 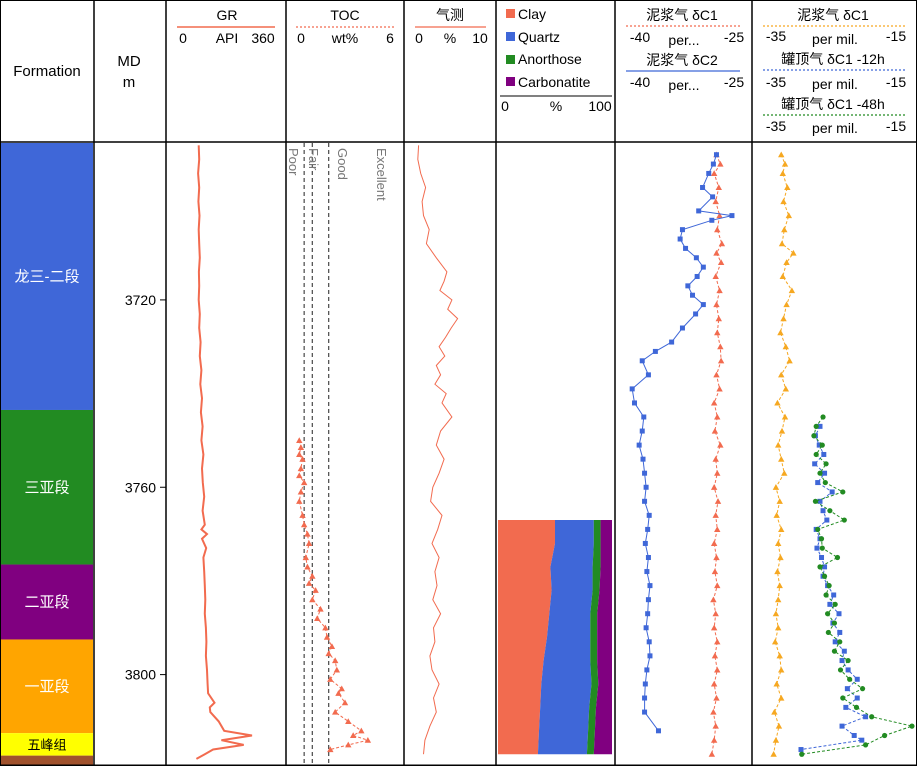 What do you see at coordinates (390, 38) in the screenshot?
I see `toc-max: 6` at bounding box center [390, 38].